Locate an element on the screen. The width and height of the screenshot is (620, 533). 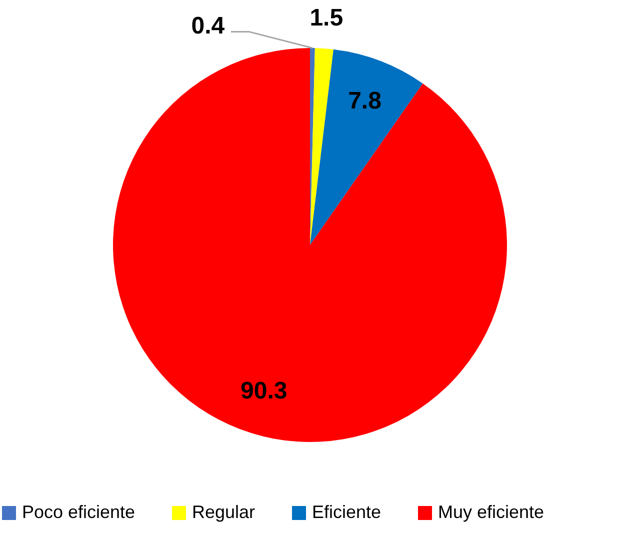
legend-label: Poco eficiente is located at coordinates (79, 512).